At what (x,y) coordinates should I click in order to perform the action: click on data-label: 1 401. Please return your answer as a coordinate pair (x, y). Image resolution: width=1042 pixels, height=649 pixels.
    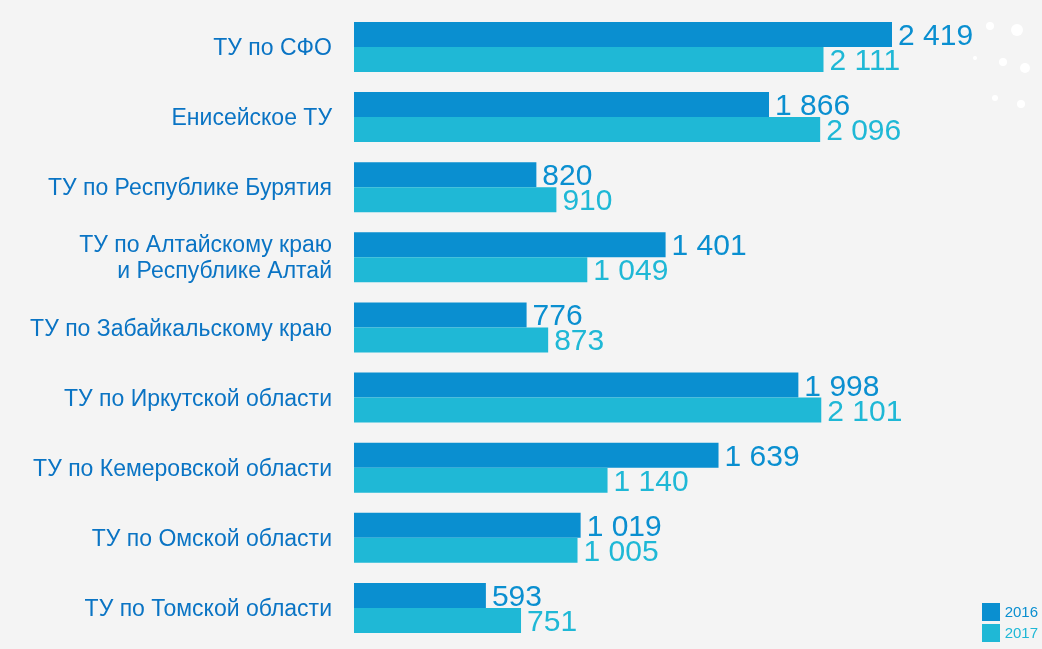
    Looking at the image, I should click on (709, 245).